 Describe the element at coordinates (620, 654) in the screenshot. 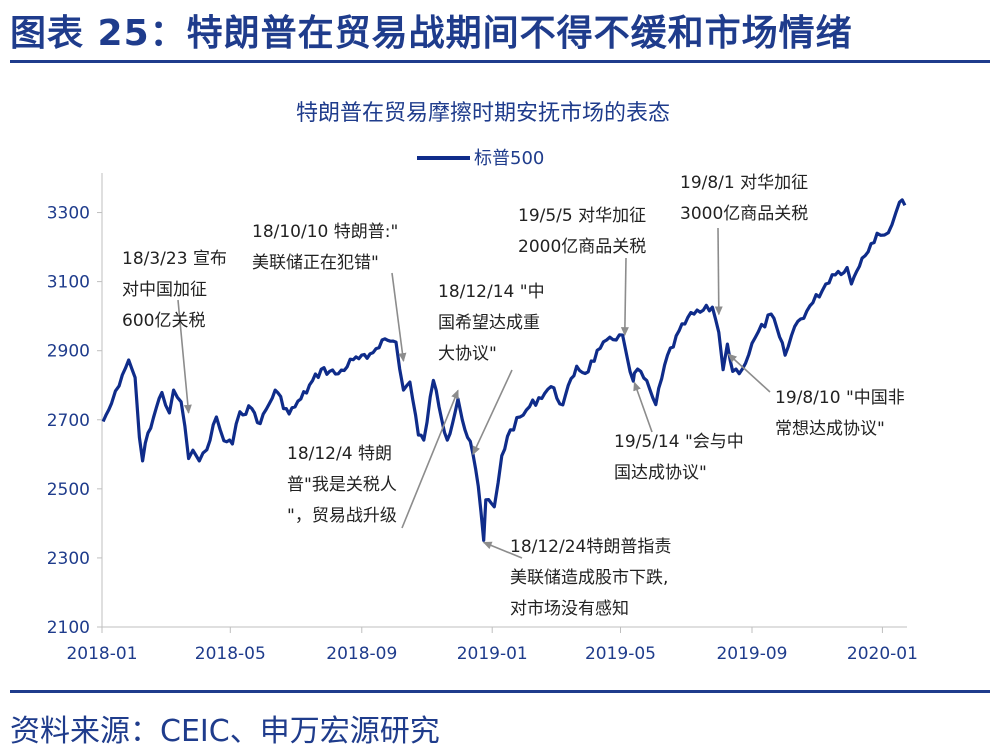

I see `x-tick-label: 2019-05` at that location.